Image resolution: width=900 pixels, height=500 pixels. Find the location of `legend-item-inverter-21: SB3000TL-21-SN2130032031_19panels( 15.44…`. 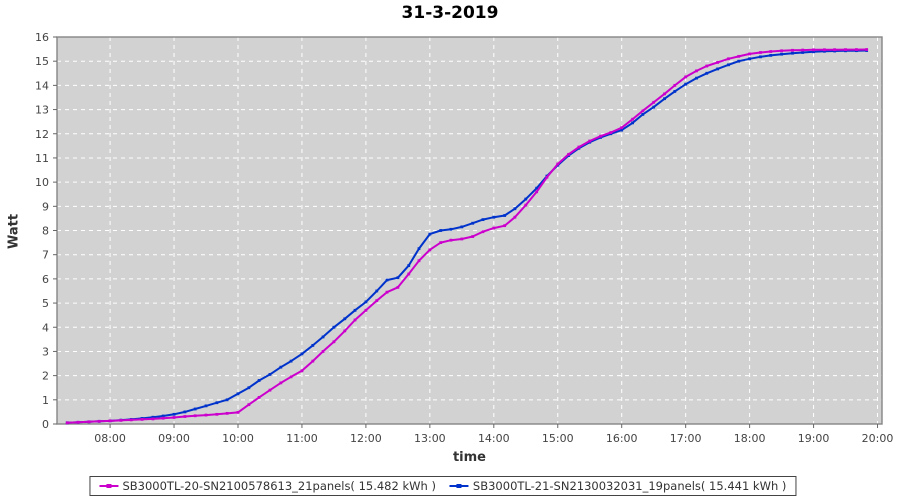

legend-item-inverter-21: SB3000TL-21-SN2130032031_19panels( 15.44… is located at coordinates (618, 486).